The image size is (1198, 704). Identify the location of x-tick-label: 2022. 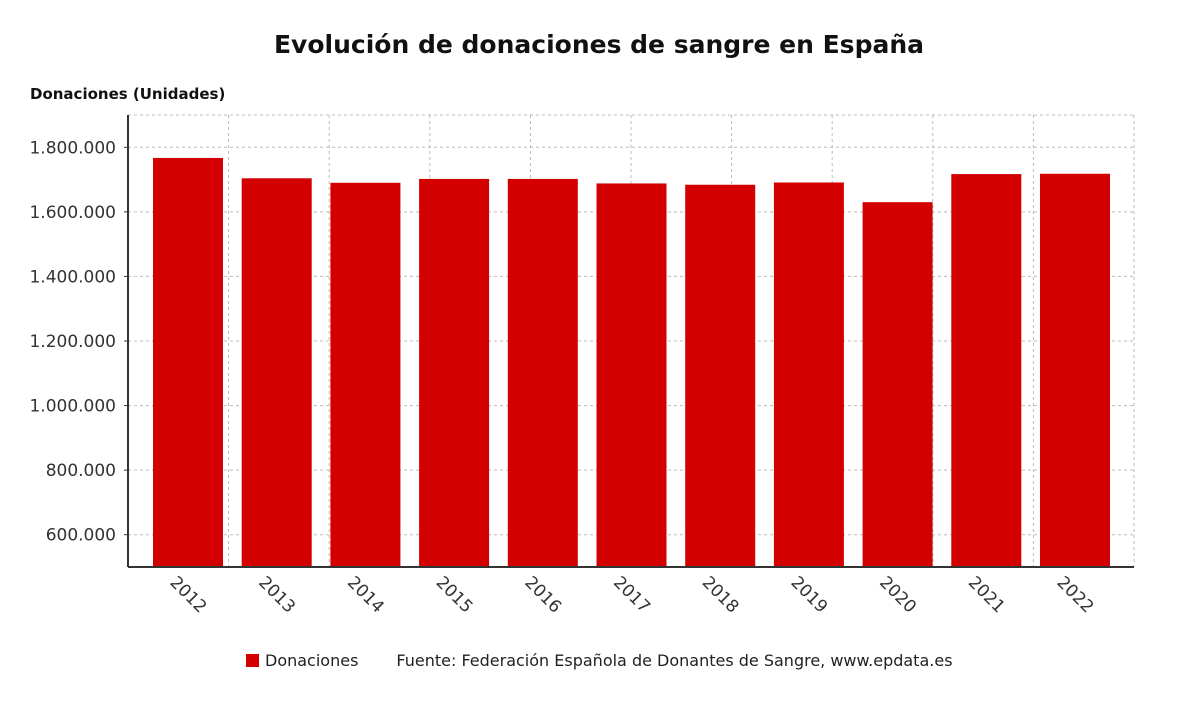
(1075, 595).